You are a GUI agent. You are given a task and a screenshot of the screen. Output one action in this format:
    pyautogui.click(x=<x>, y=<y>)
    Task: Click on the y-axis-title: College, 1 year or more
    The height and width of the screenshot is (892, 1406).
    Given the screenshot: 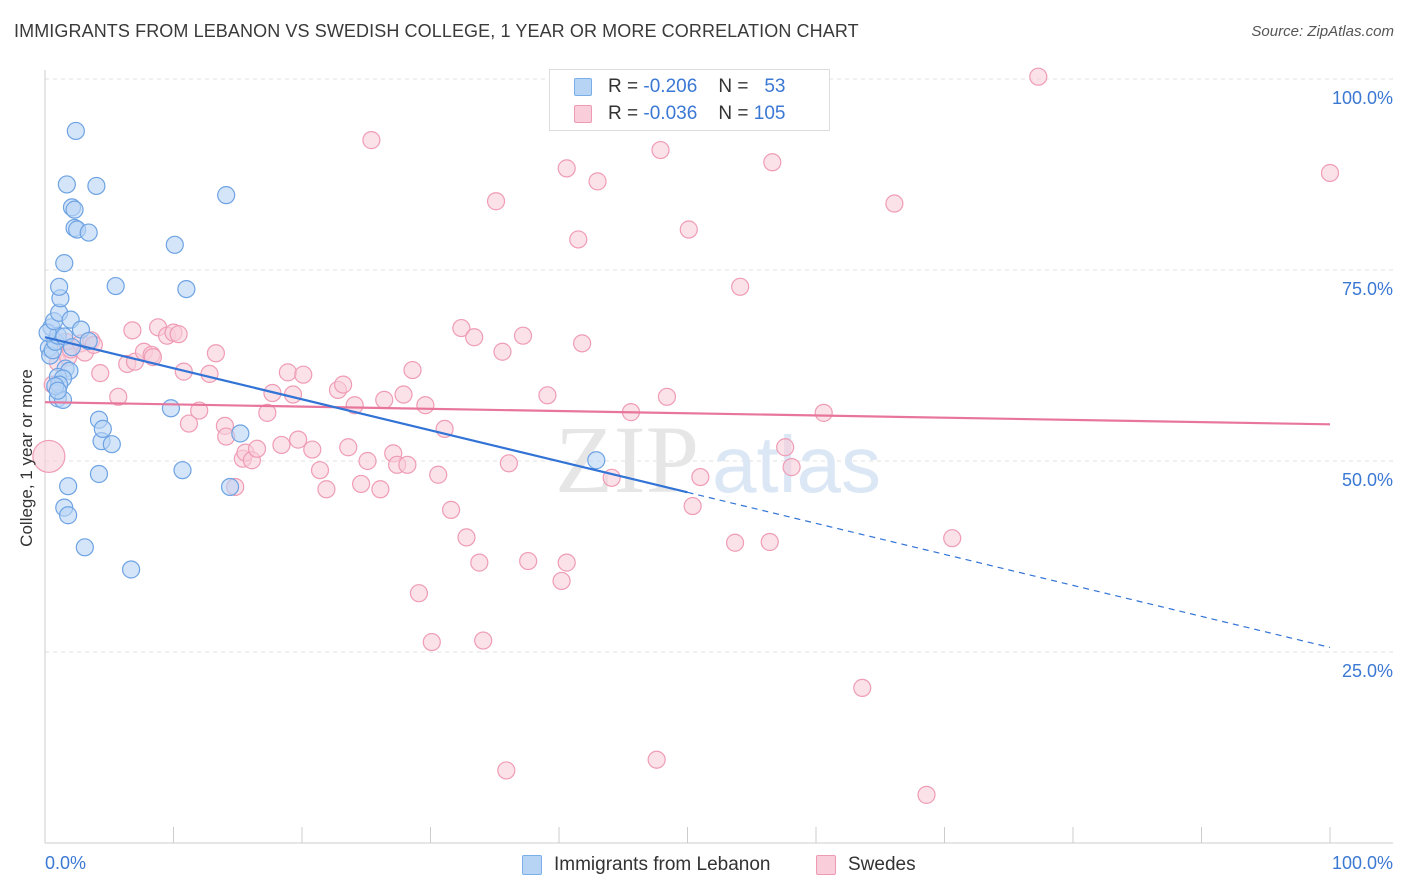 What is the action you would take?
    pyautogui.click(x=26, y=458)
    